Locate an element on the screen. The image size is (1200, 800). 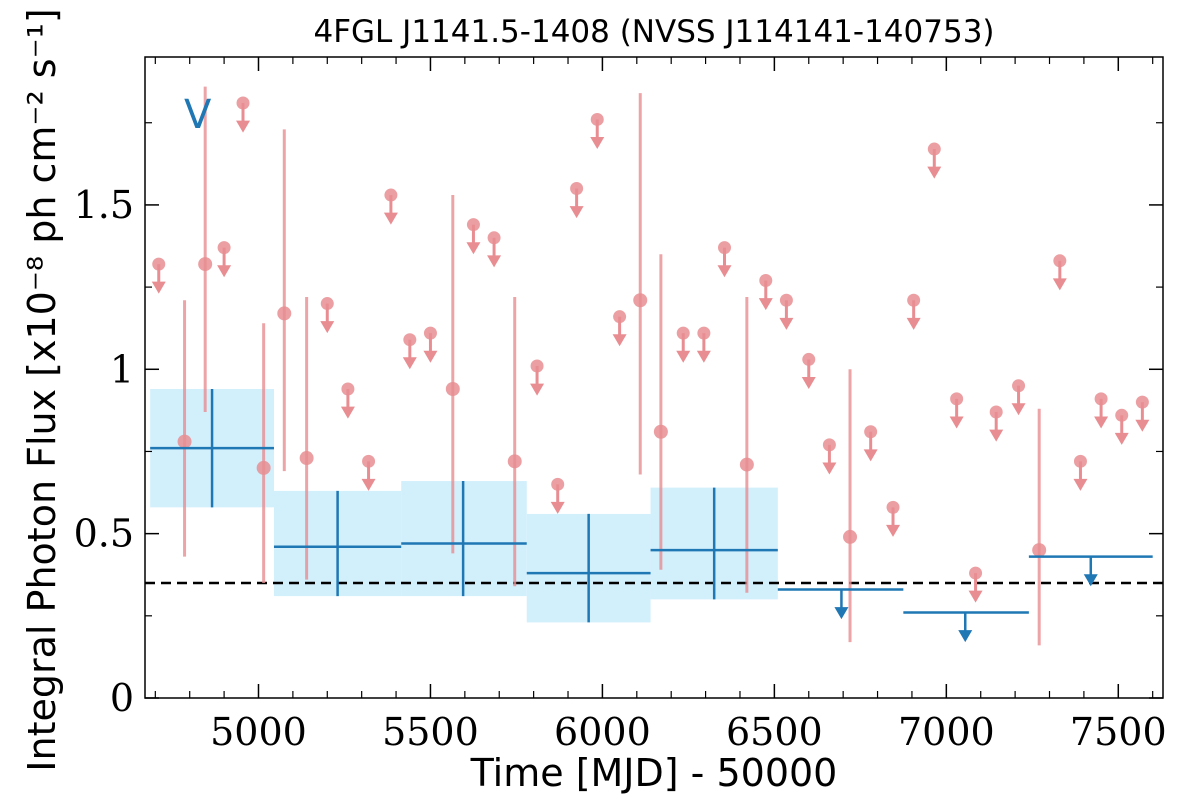
x-tick-label: 6000 is located at coordinates (602, 732).